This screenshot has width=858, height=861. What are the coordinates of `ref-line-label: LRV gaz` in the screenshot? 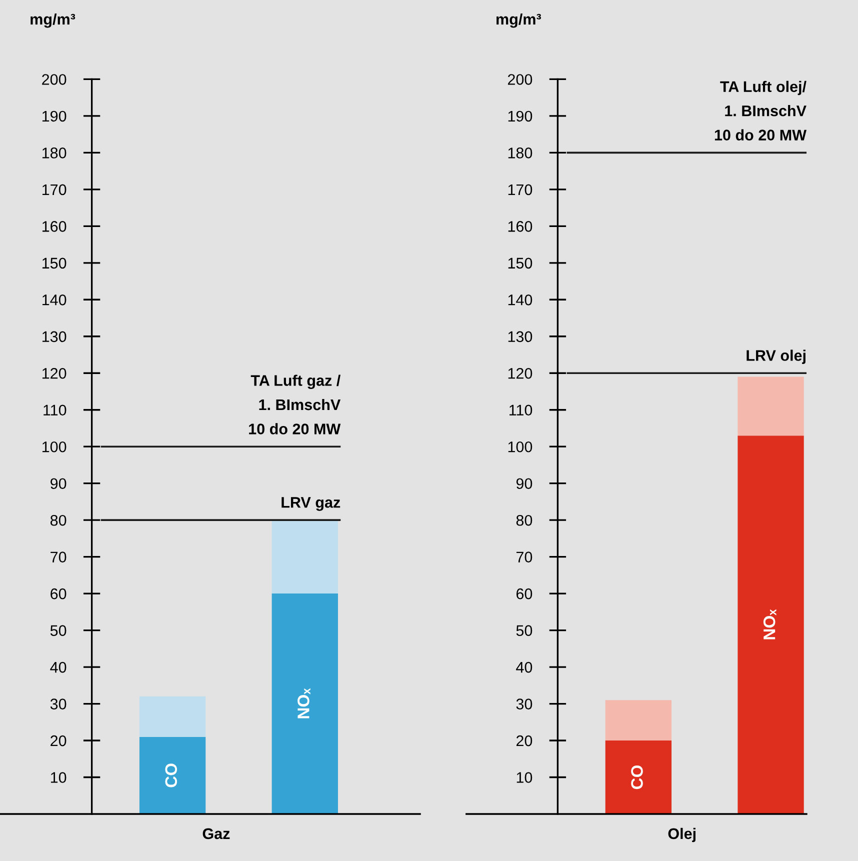 It's located at (311, 504).